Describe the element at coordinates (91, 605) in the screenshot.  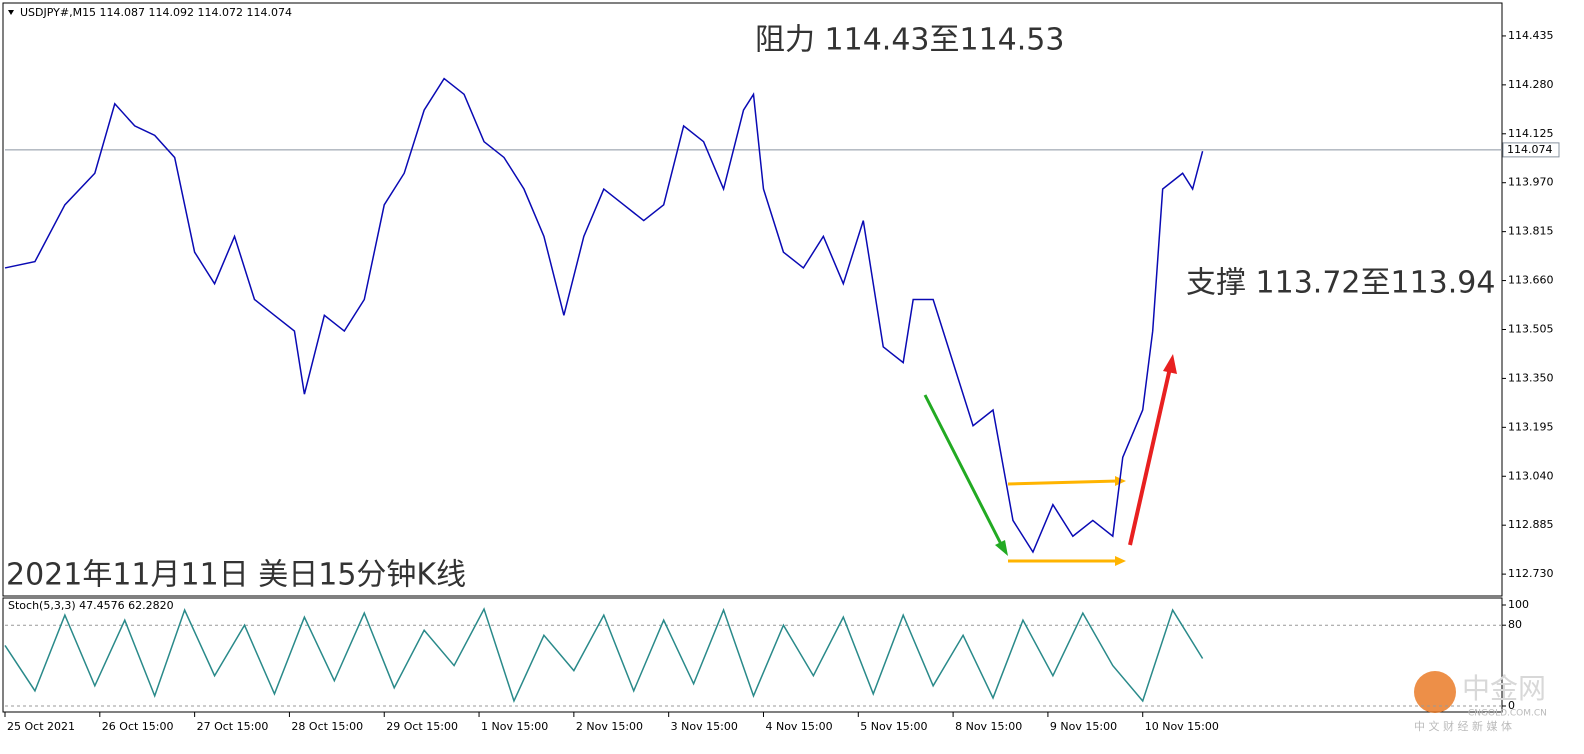
I see `stoch-header: Stoch(5,3,3) 47.4576 62.2820` at that location.